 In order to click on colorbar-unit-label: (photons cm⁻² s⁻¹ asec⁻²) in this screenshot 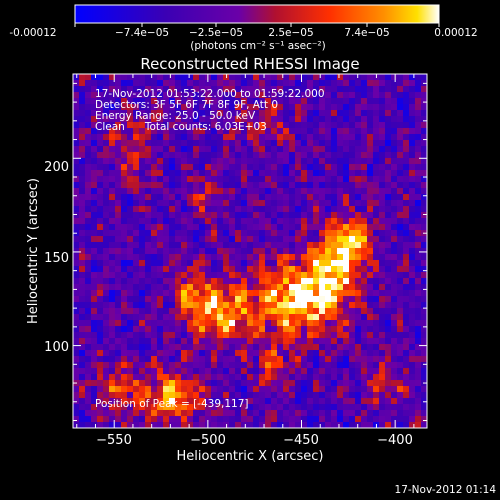, I will do `click(257, 46)`.